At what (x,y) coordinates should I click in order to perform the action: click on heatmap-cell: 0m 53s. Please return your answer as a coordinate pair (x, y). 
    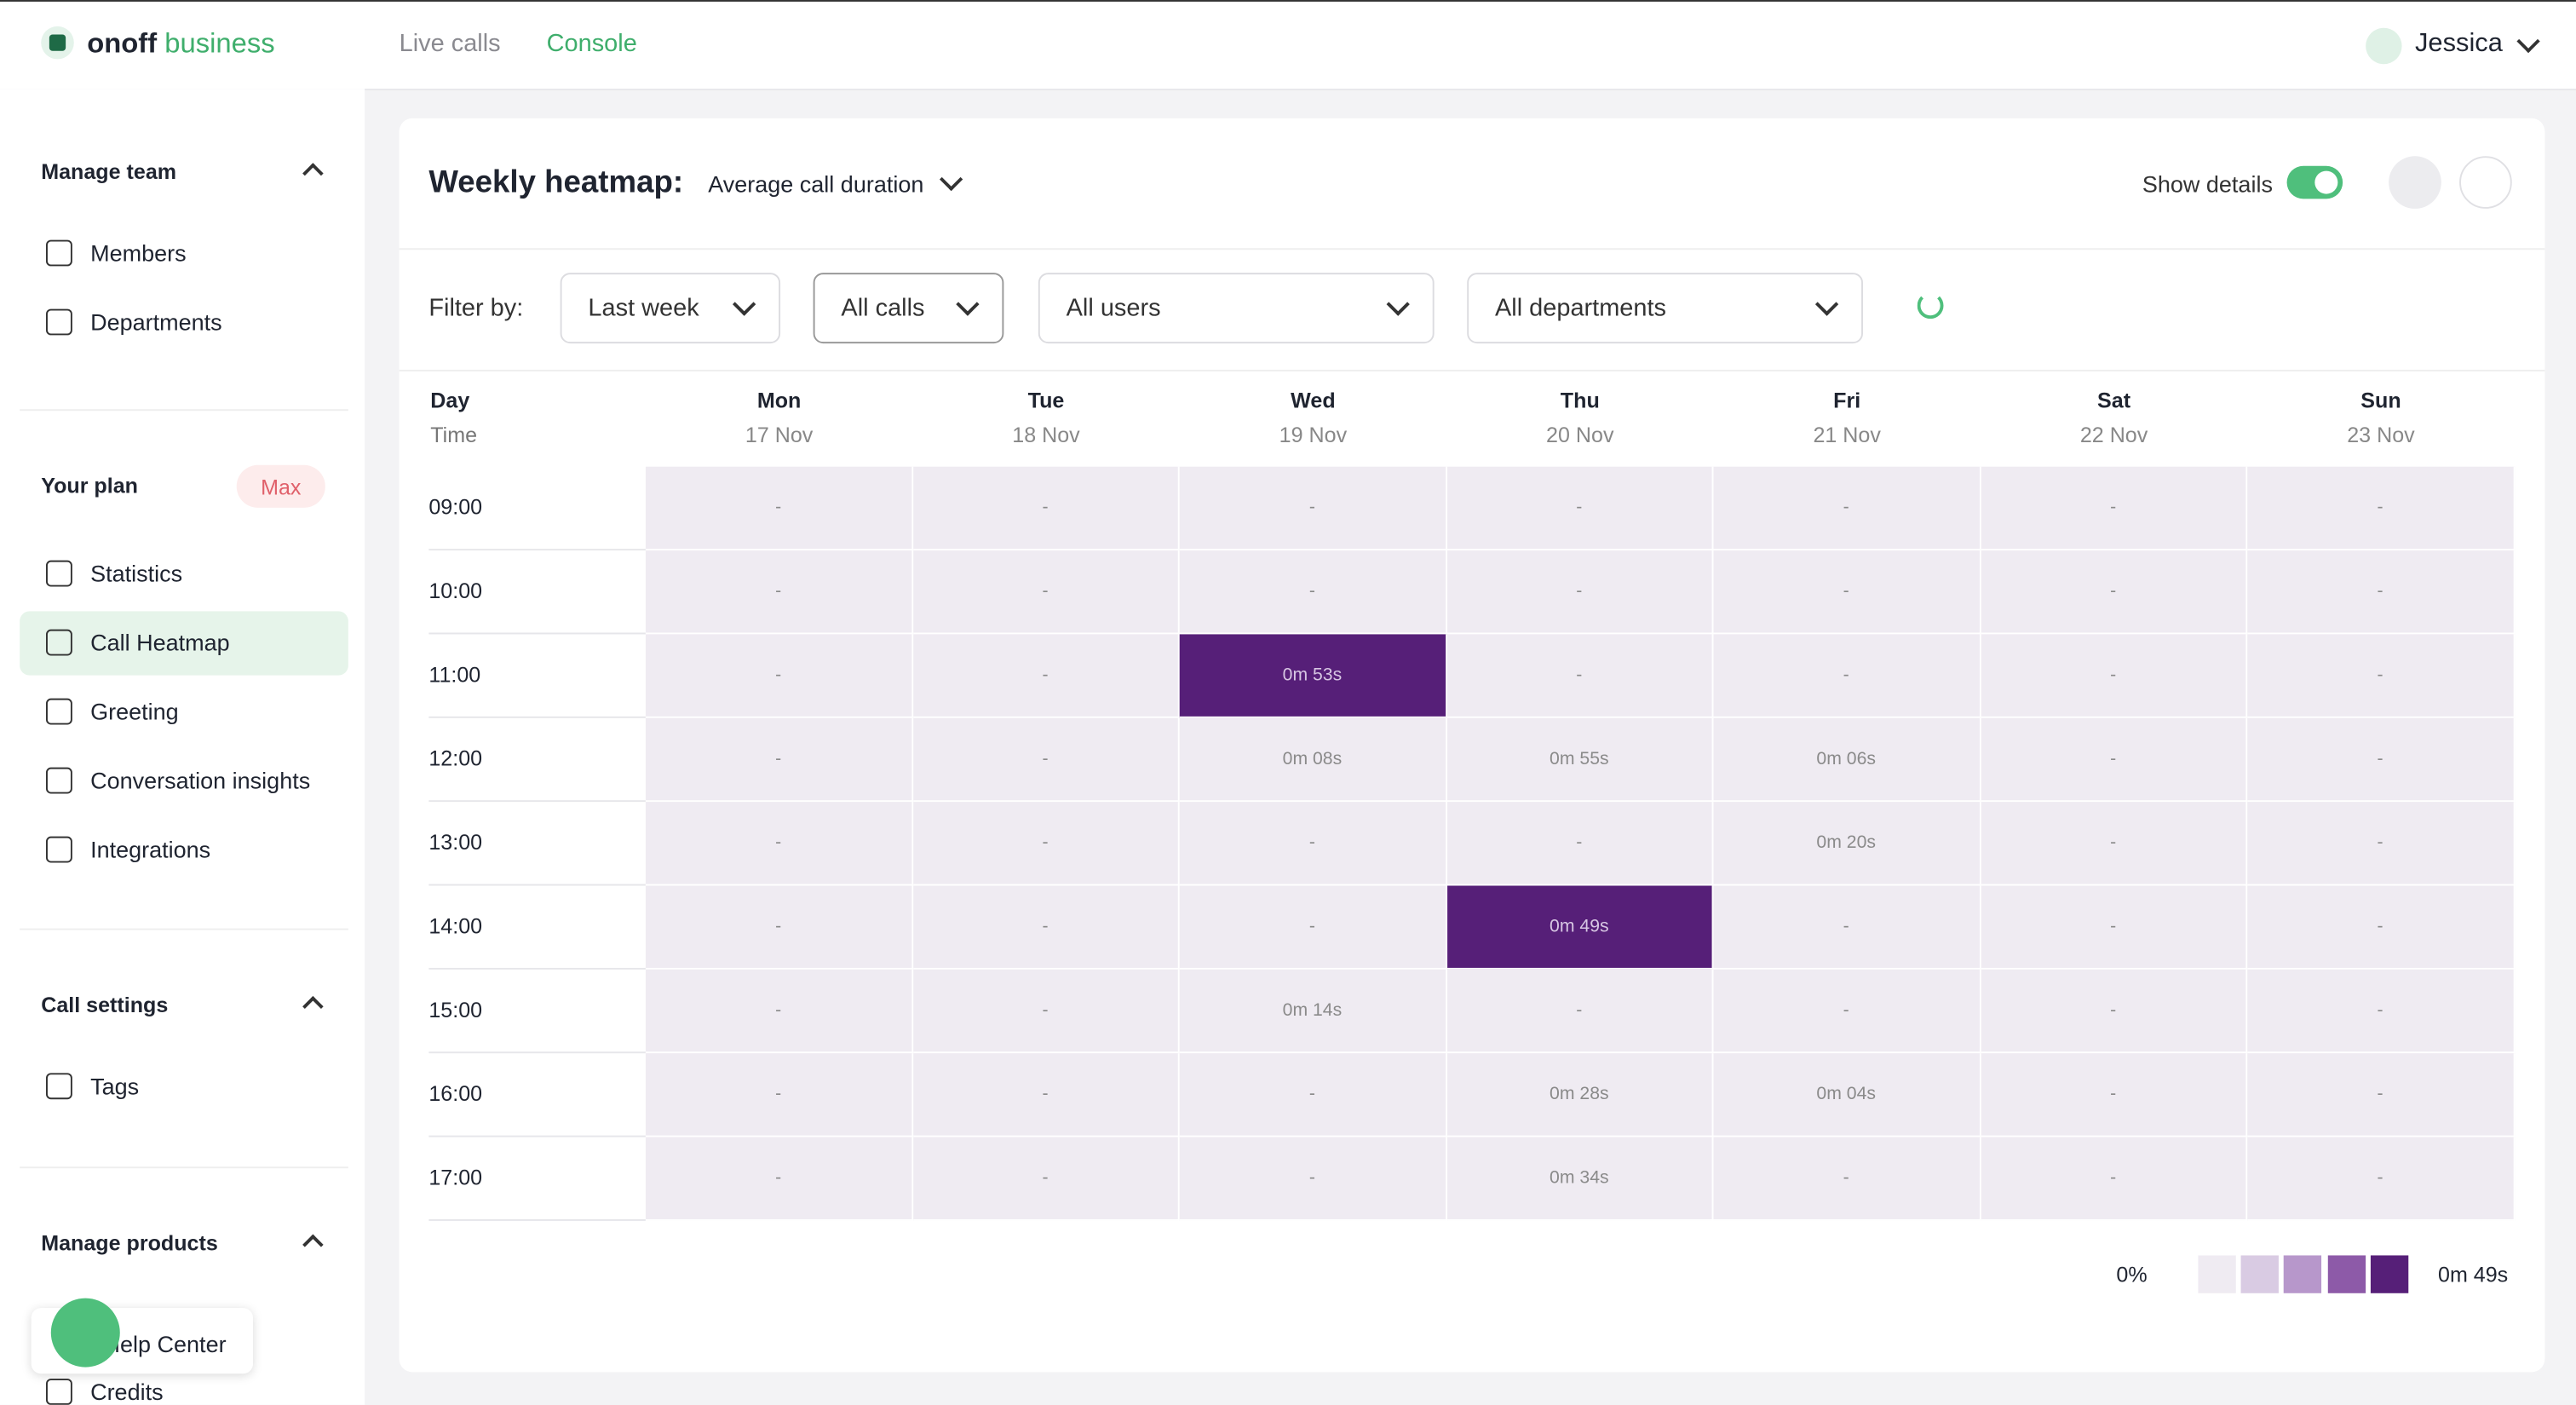
    Looking at the image, I should click on (1313, 676).